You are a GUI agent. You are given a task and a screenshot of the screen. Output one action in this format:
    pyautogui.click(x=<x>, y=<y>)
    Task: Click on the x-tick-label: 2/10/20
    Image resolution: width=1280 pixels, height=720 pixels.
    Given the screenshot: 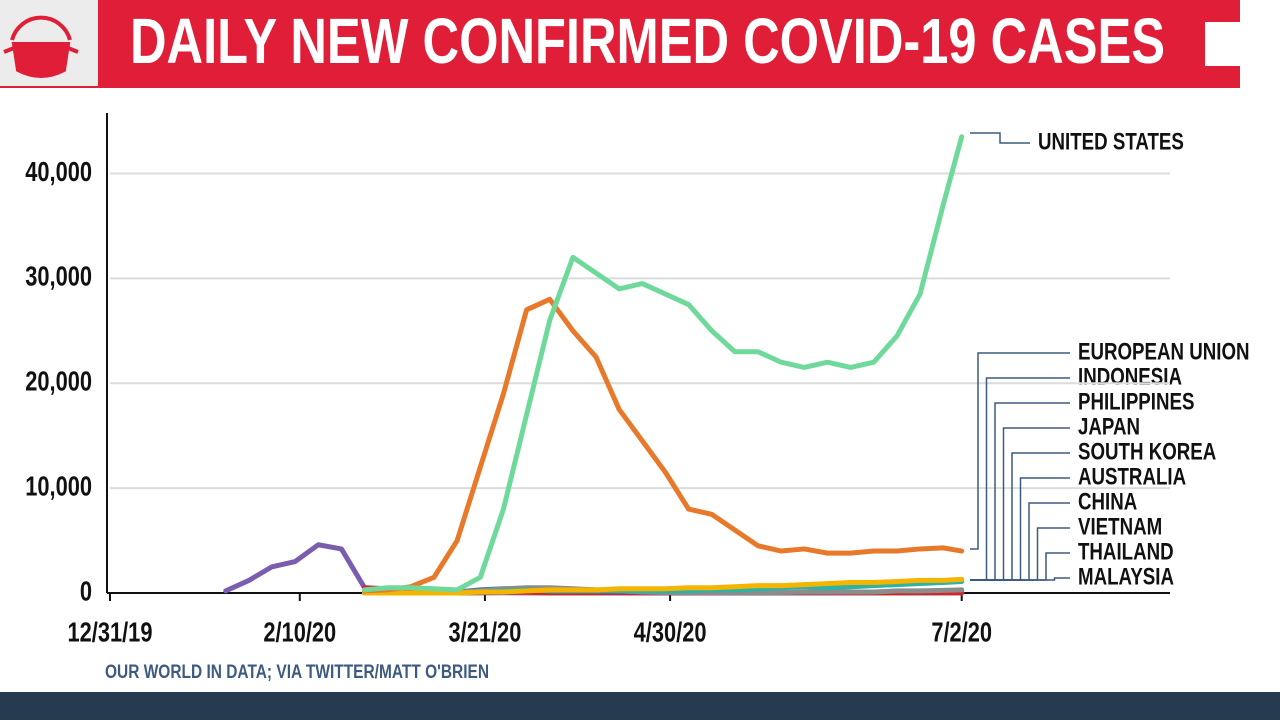 What is the action you would take?
    pyautogui.click(x=299, y=632)
    